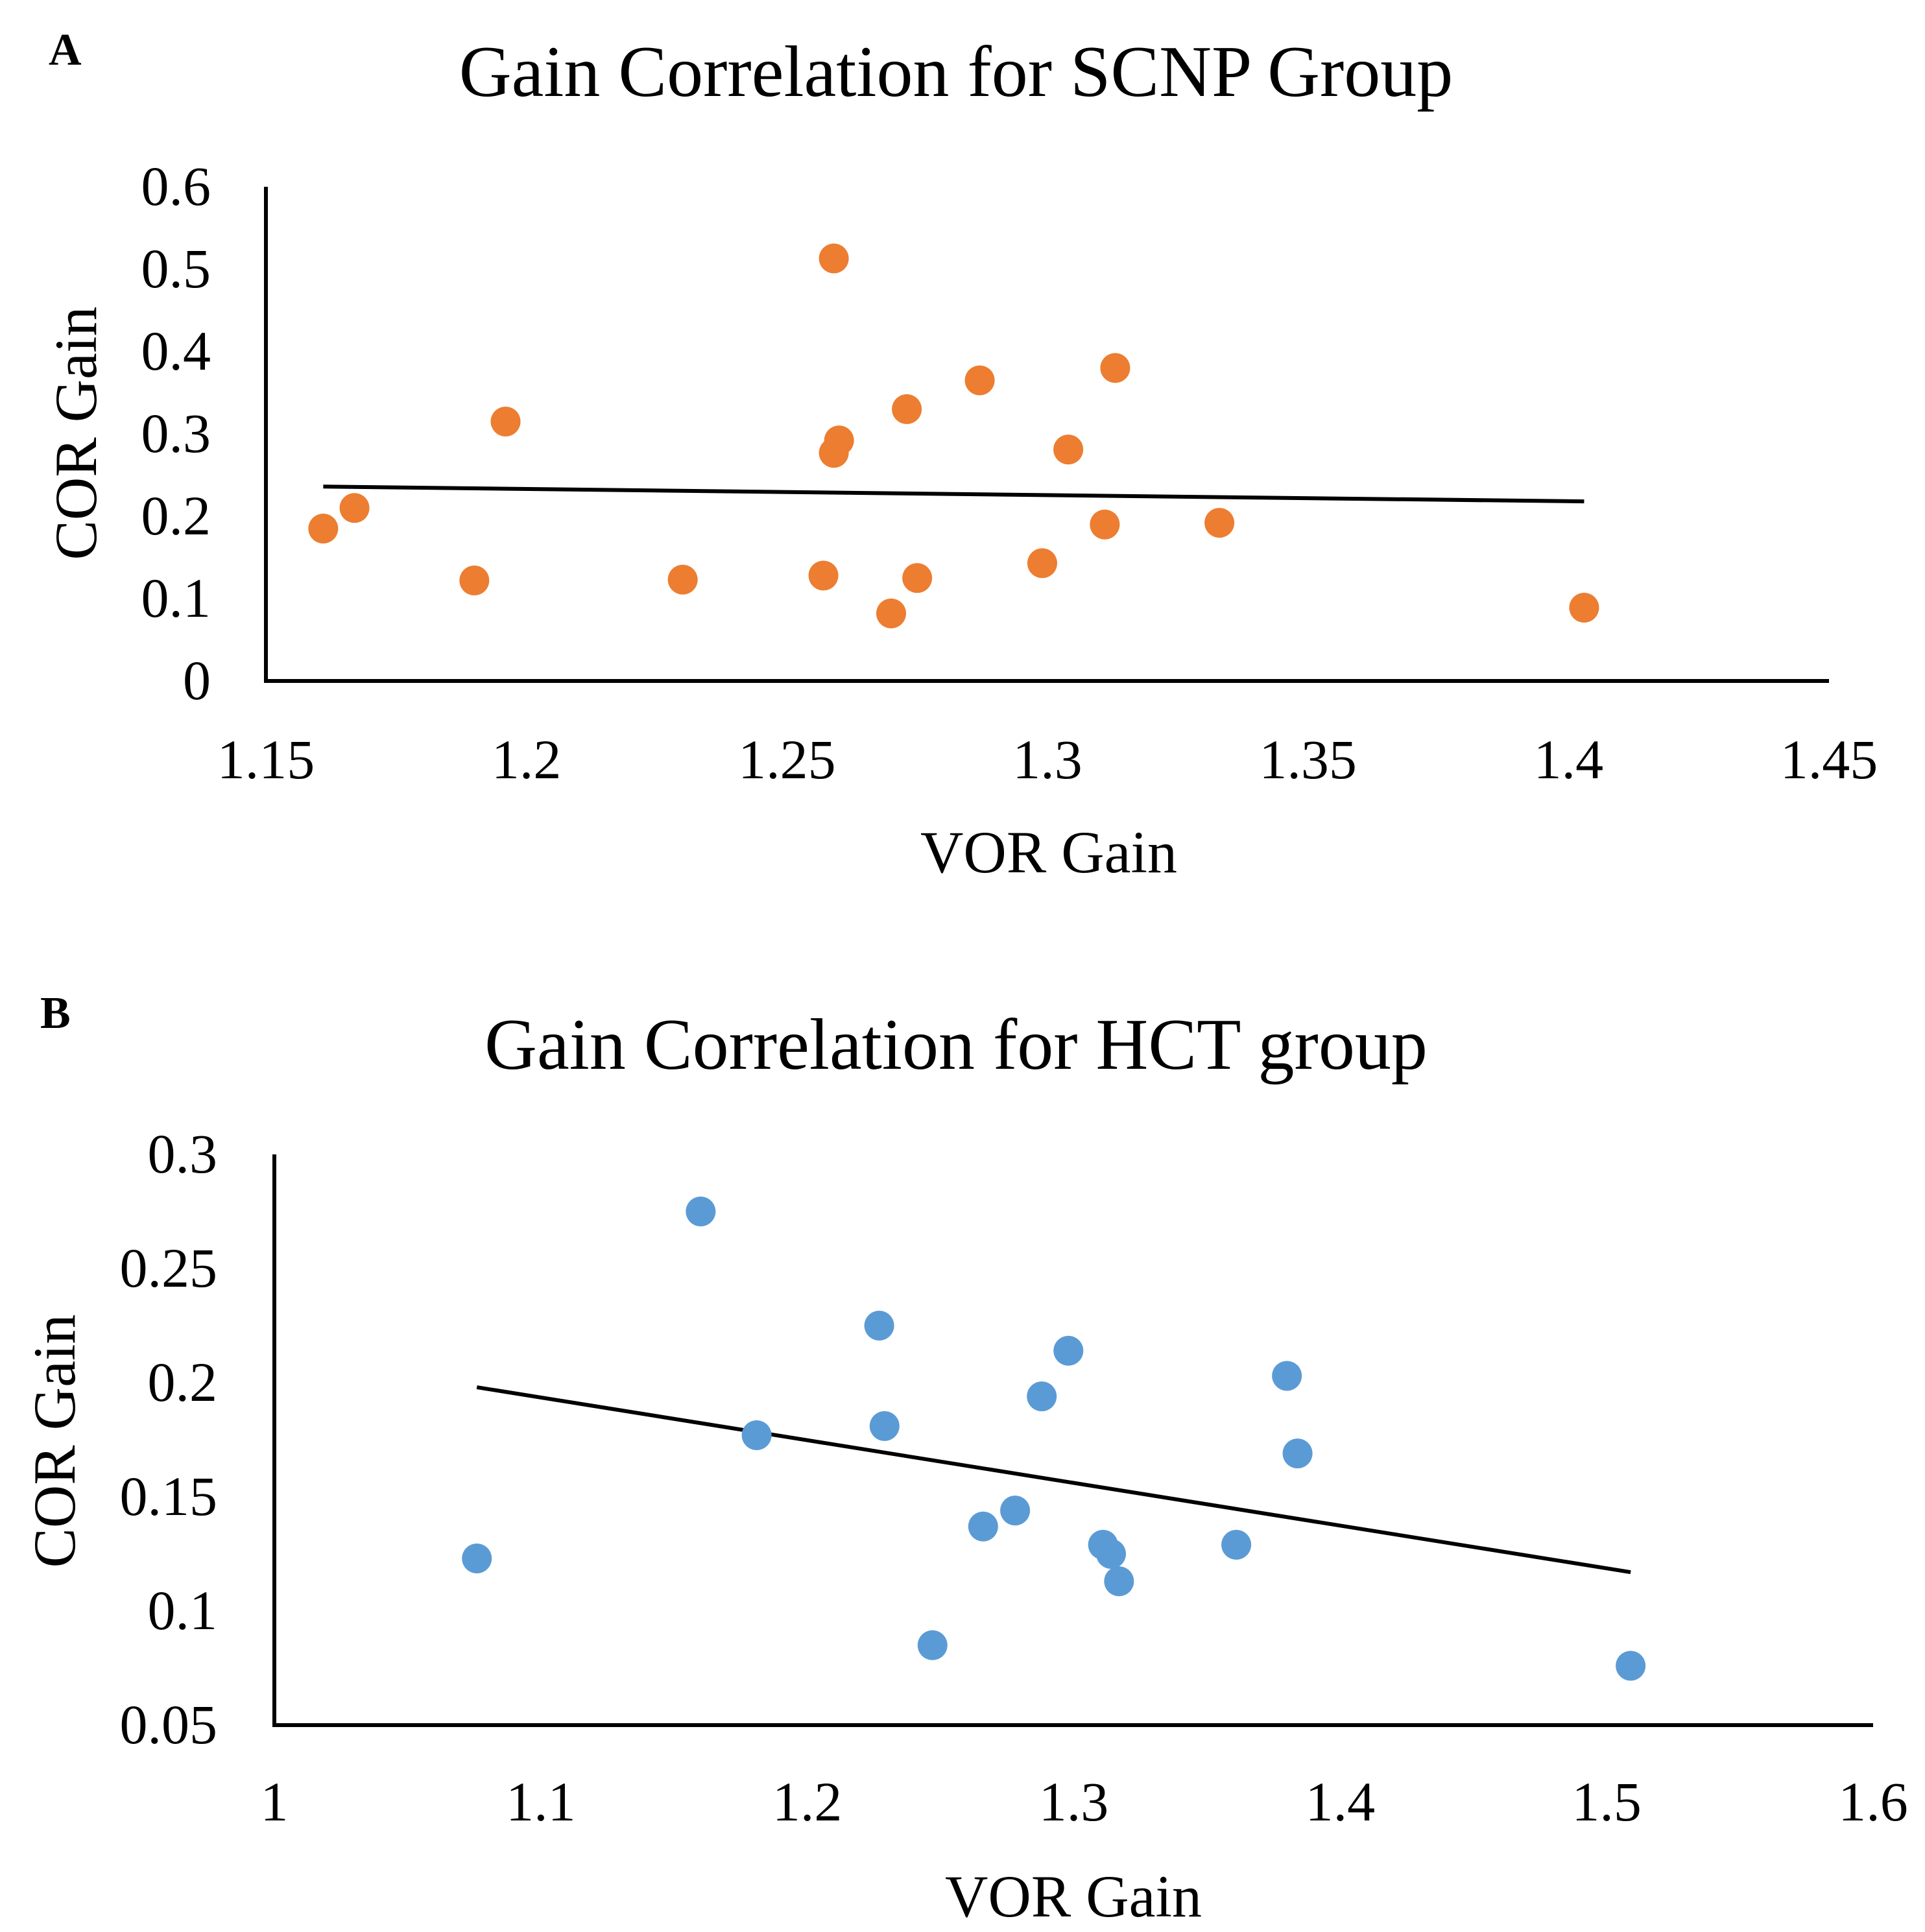 The width and height of the screenshot is (1925, 1932). I want to click on x-tick-label: 1.5, so click(1607, 1802).